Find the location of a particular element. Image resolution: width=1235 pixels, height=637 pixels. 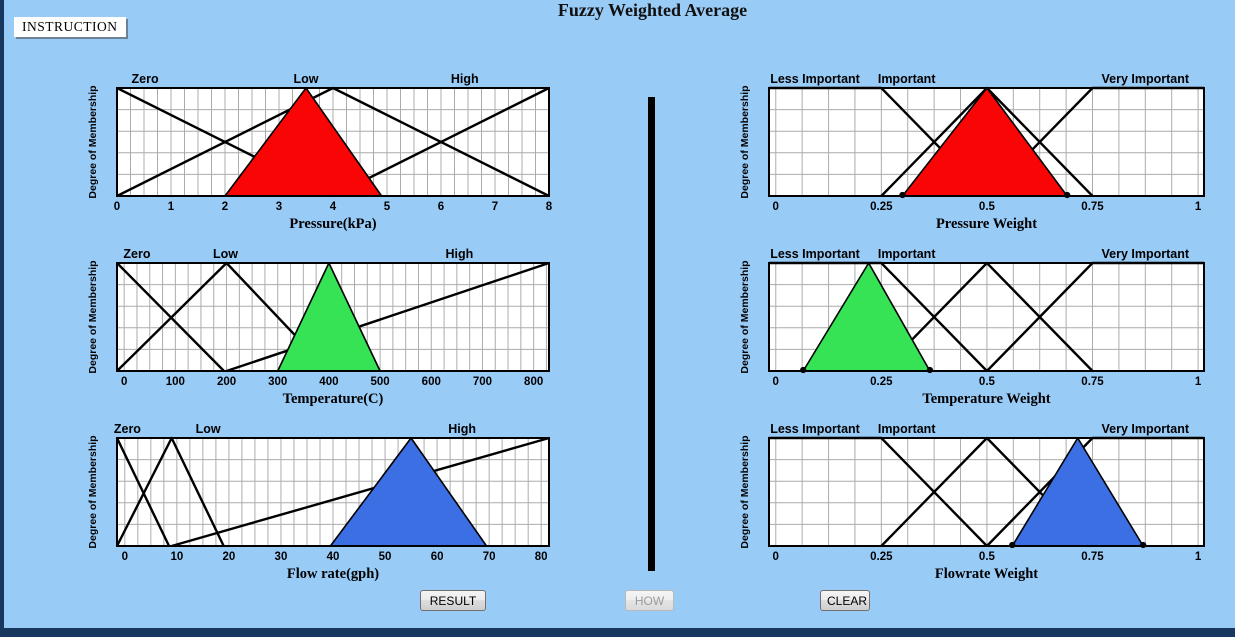

instruction-button: INSTRUCTION is located at coordinates (70, 27).